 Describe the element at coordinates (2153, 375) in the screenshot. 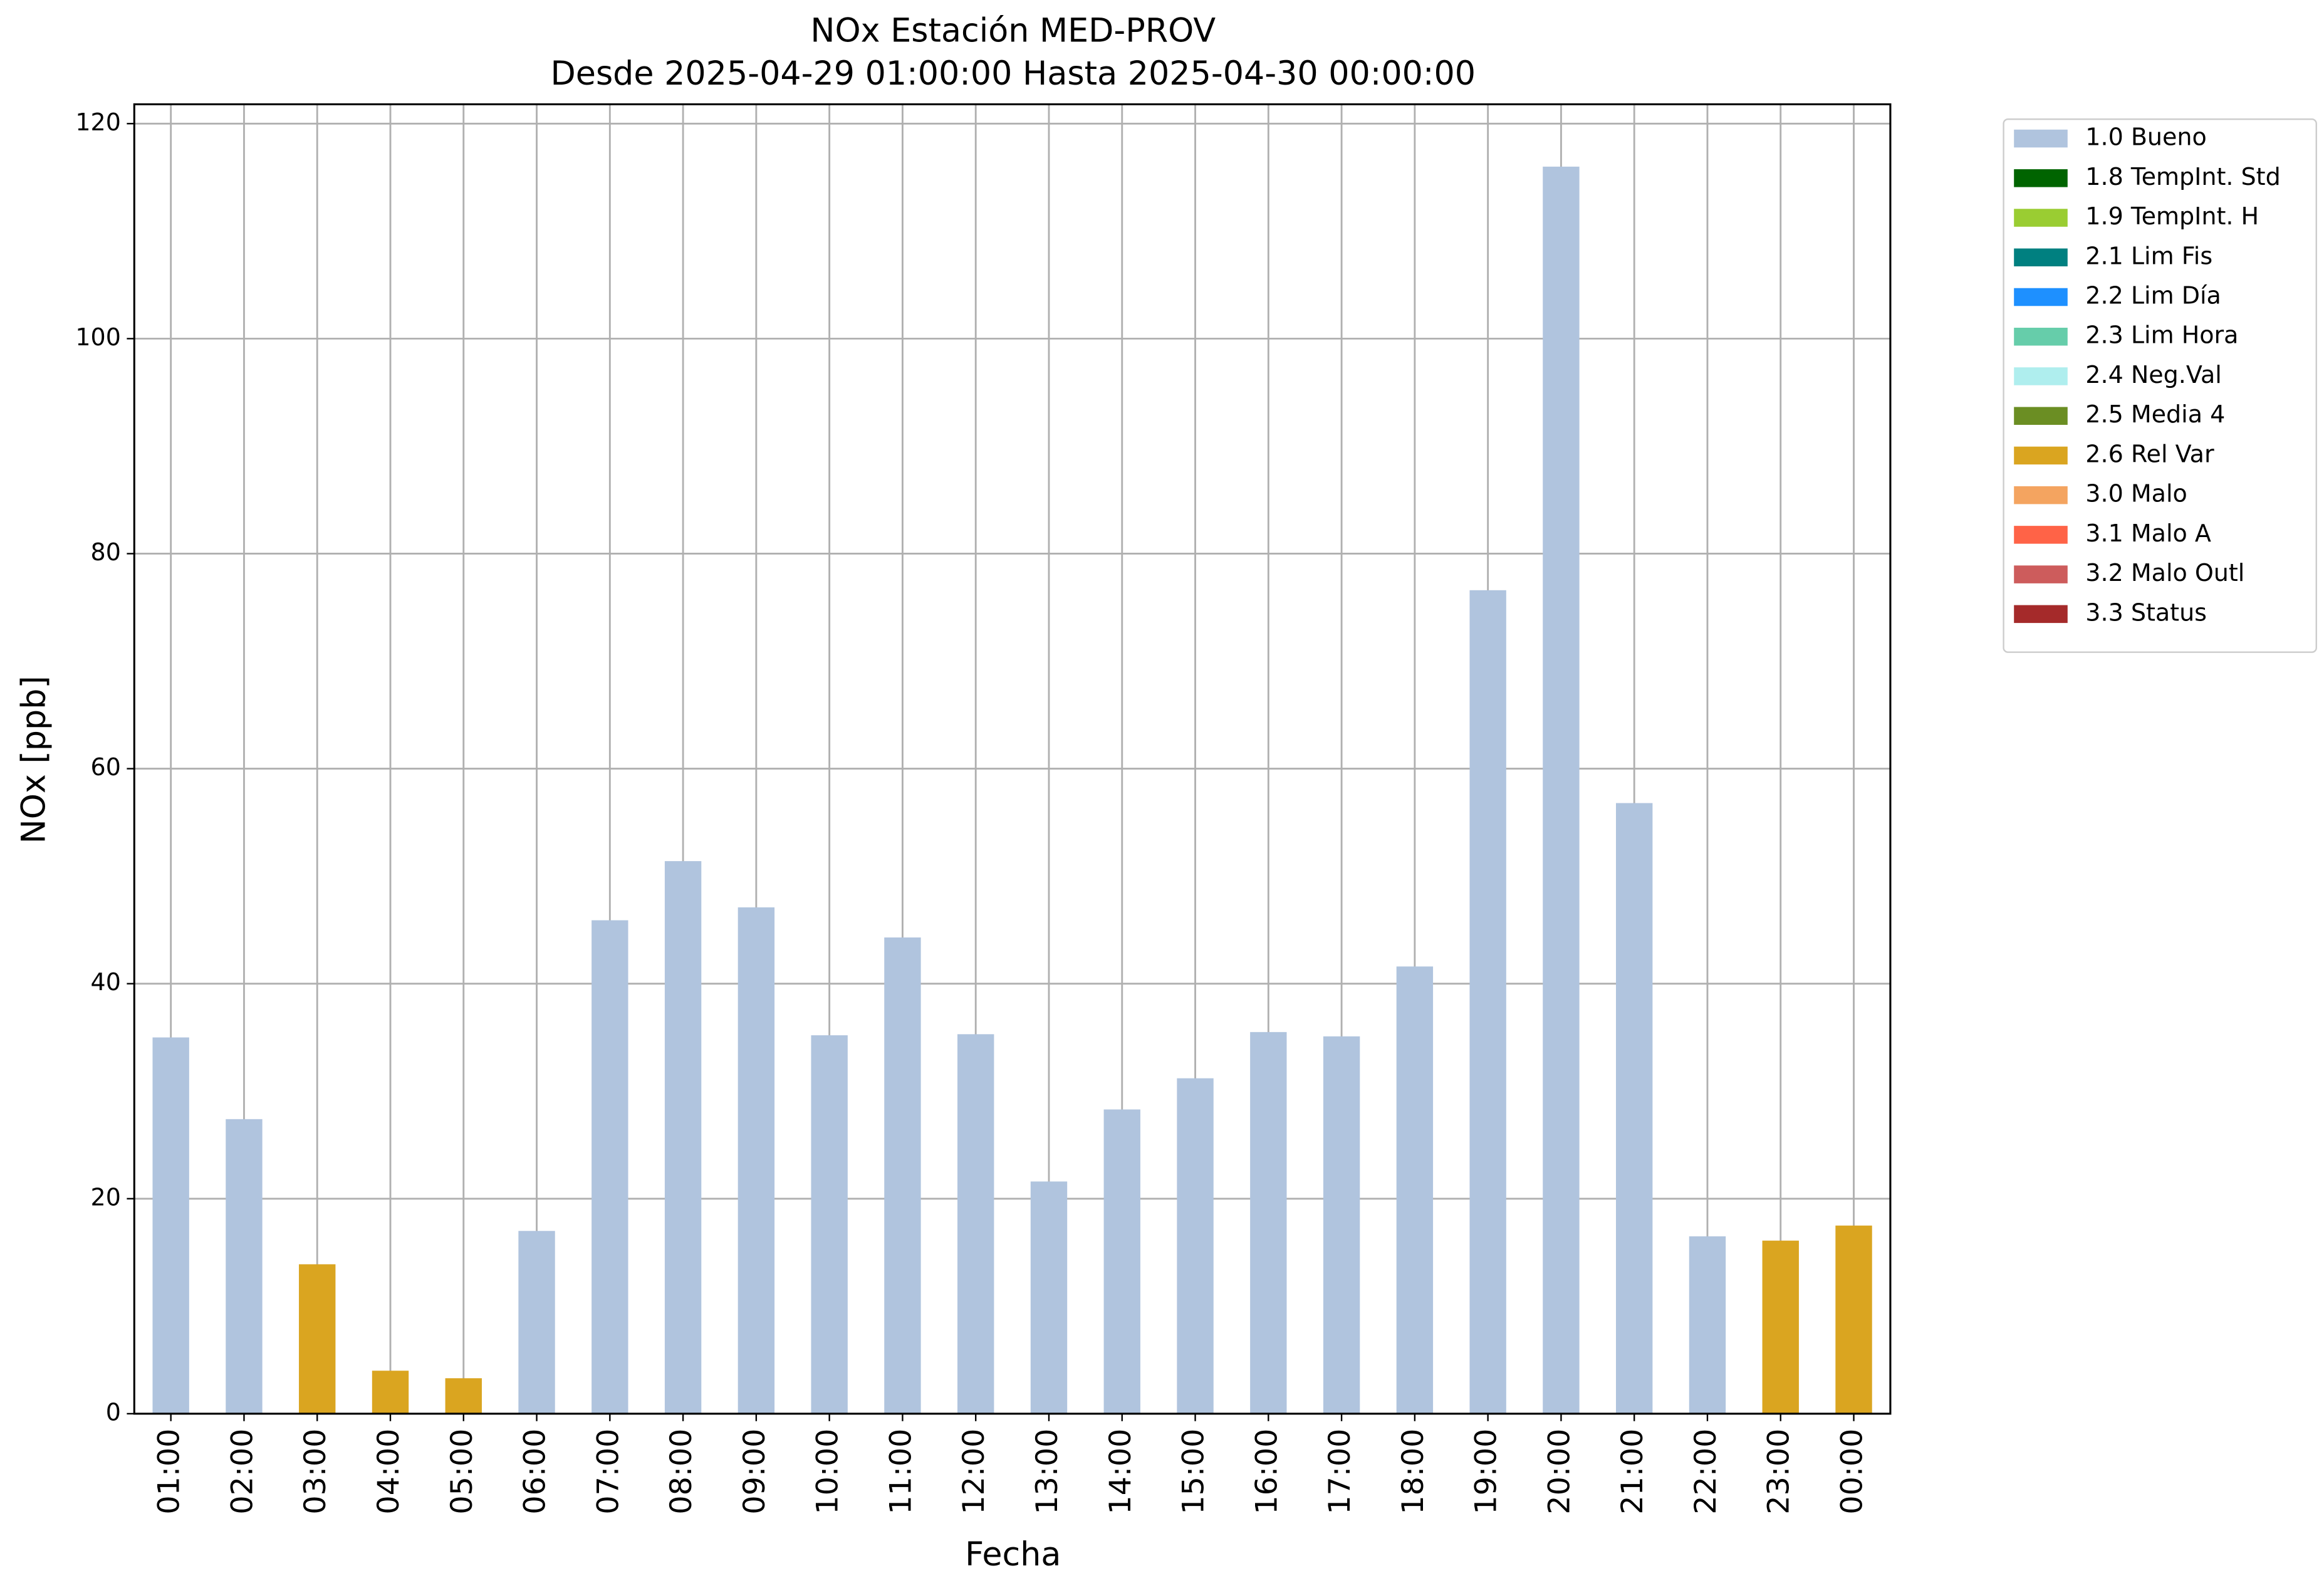

I see `legend-label: 2.4 Neg.Val` at that location.